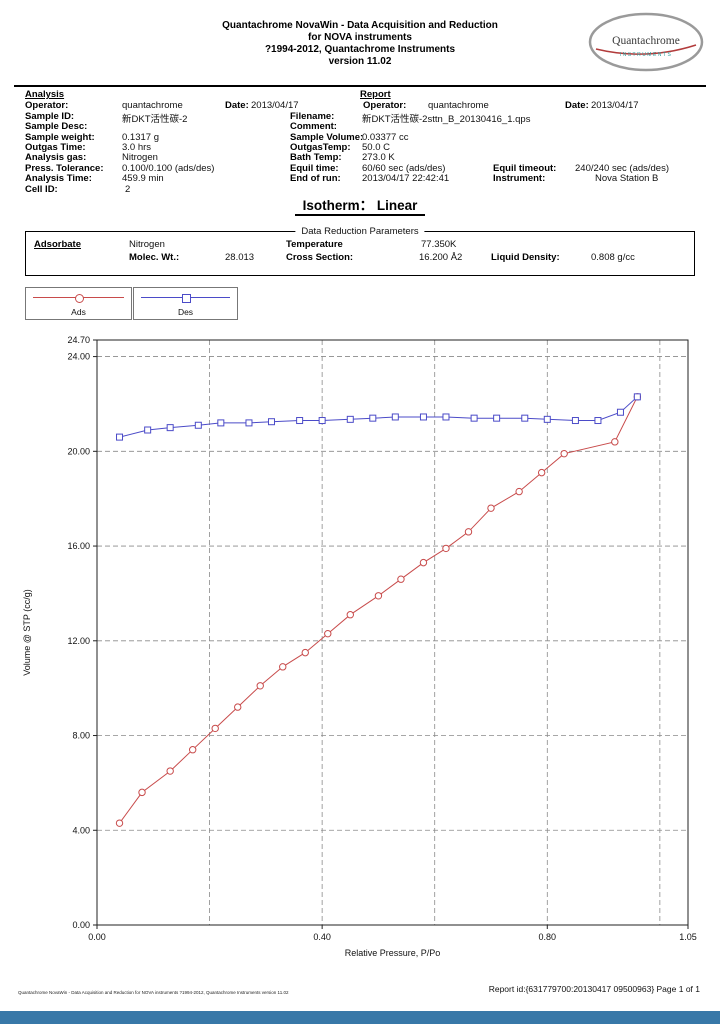 The image size is (720, 1024). Describe the element at coordinates (185, 312) in the screenshot. I see `des-label: Des` at that location.